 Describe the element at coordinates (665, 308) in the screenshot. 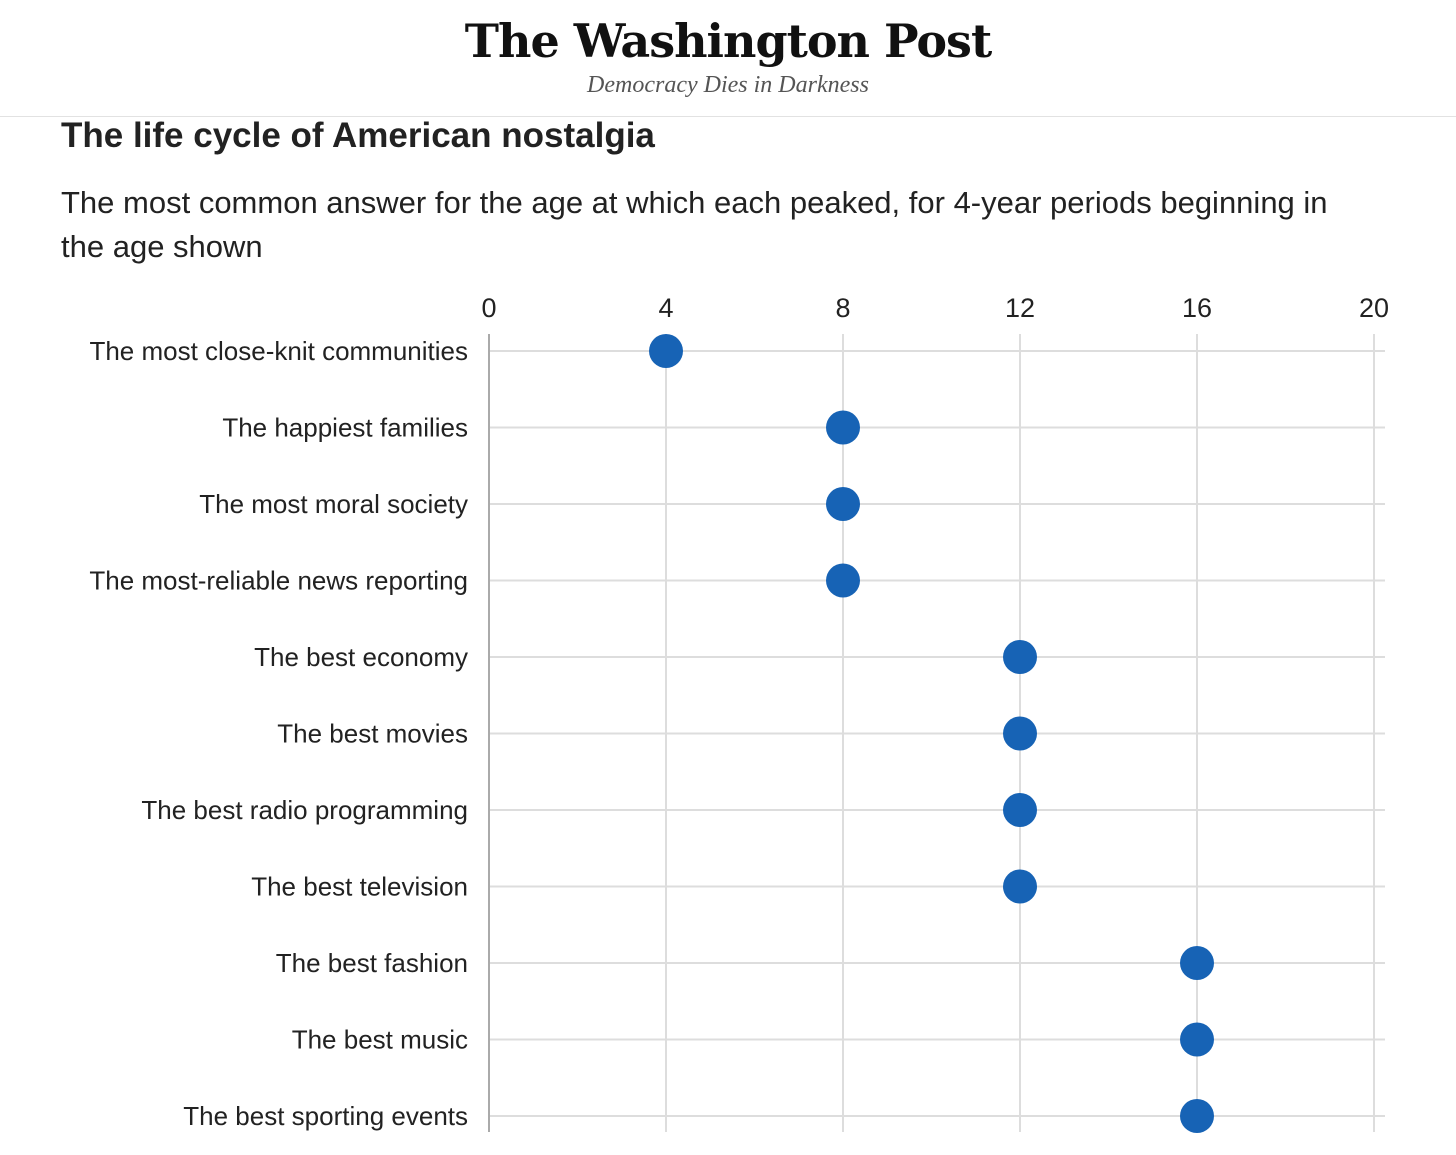

I see `x-tick-label: 4` at that location.